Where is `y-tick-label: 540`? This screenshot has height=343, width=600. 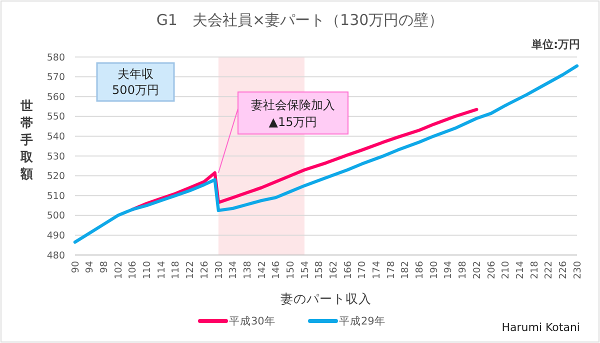
y-tick-label: 540 is located at coordinates (55, 137).